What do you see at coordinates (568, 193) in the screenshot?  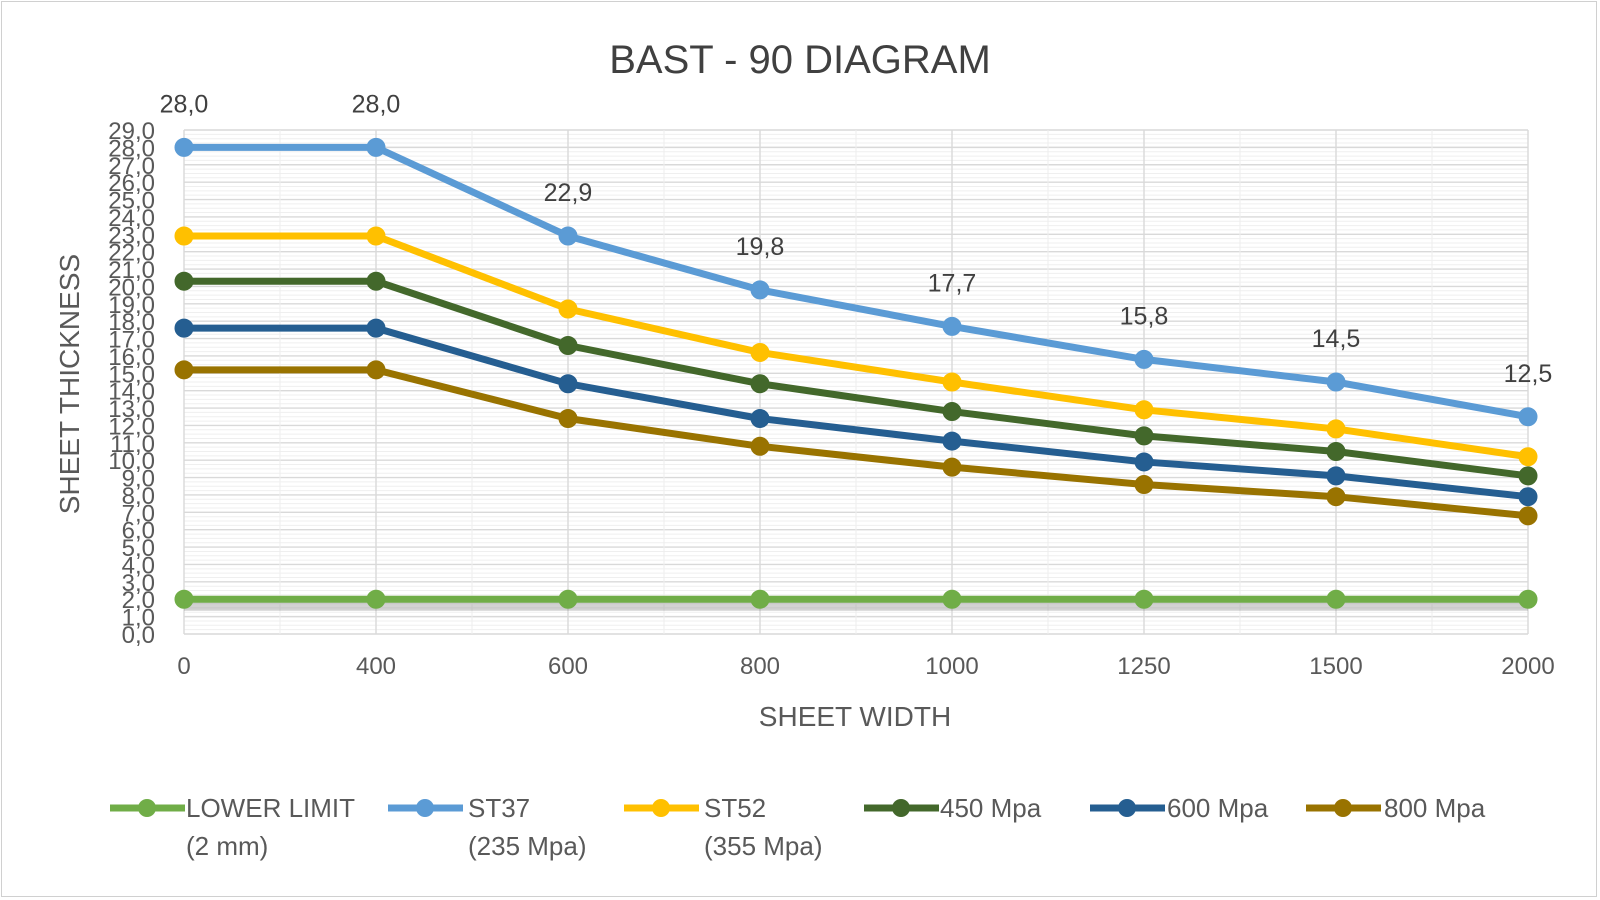 I see `data-label: 22,9` at bounding box center [568, 193].